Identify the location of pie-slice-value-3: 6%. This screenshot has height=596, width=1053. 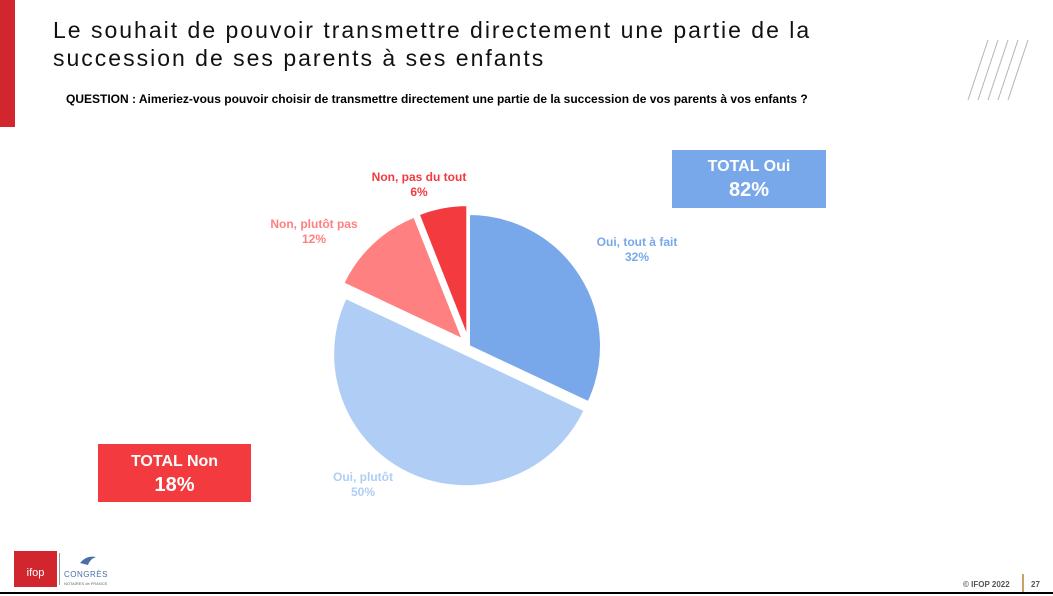
(419, 192).